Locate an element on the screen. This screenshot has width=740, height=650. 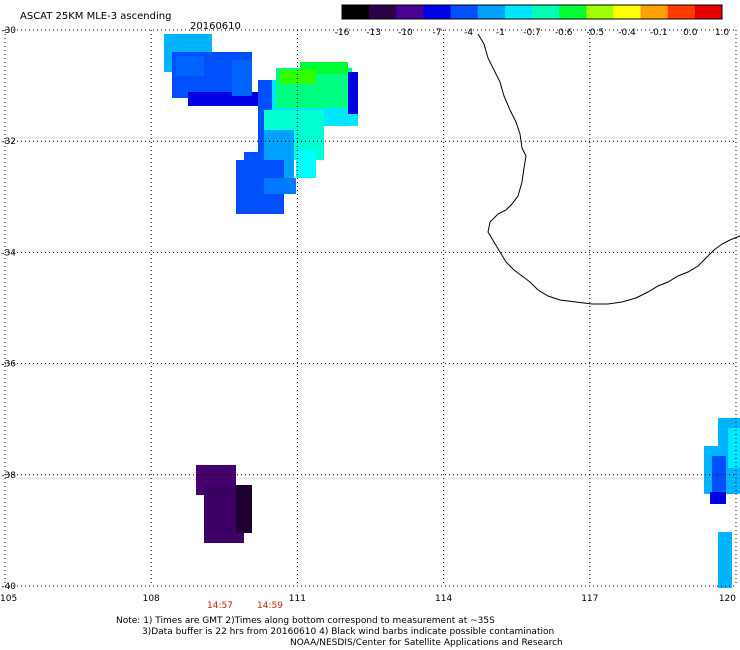
colorbar-label: -0.7 is located at coordinates (532, 33).